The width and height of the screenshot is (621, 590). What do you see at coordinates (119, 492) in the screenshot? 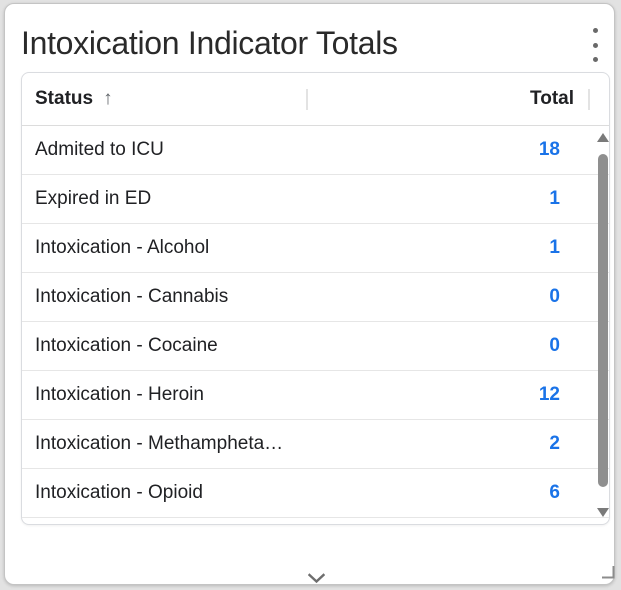
I see `row-status: Intoxication - Opioid` at bounding box center [119, 492].